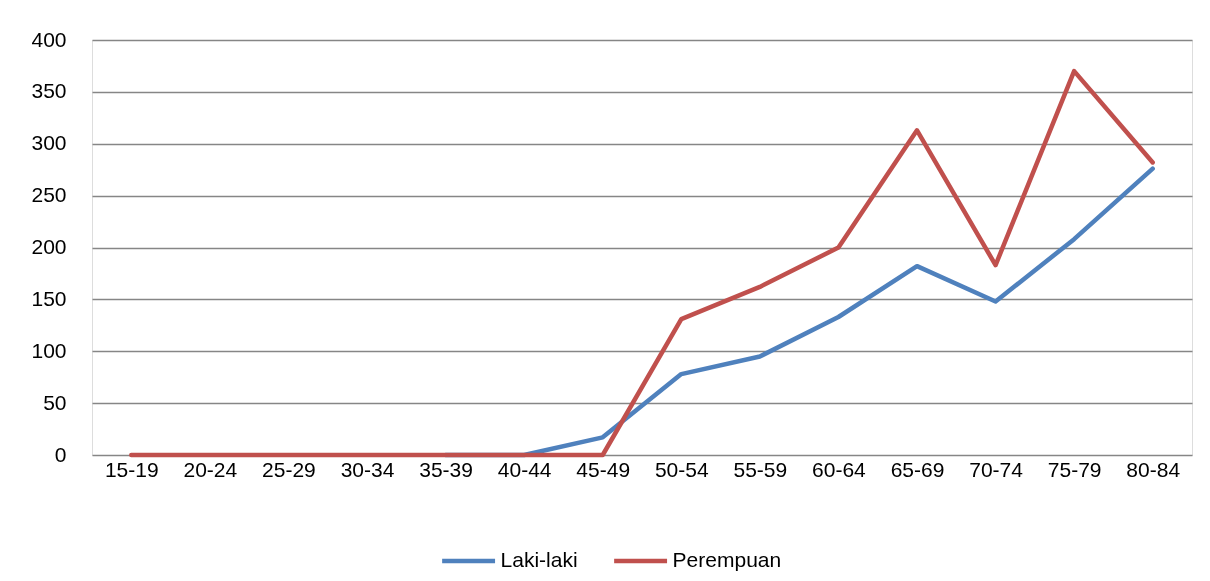 The width and height of the screenshot is (1210, 581). Describe the element at coordinates (681, 469) in the screenshot. I see `x-tick-label: 50-54` at that location.